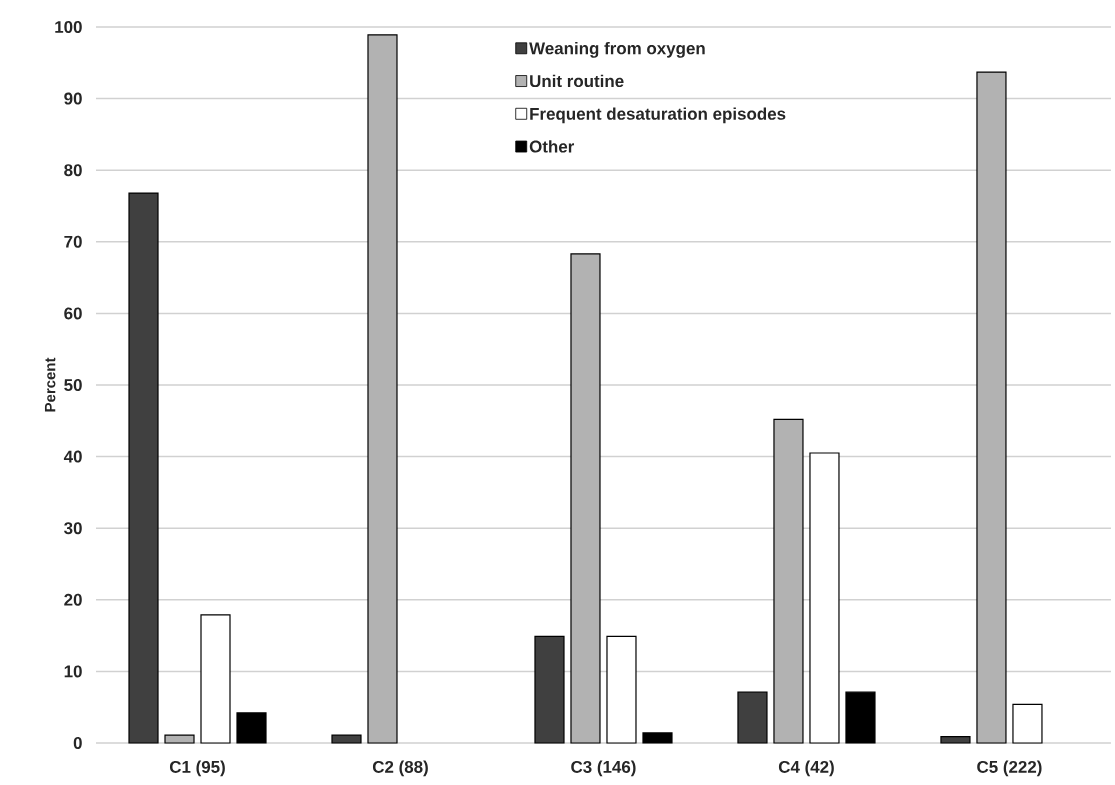 The image size is (1115, 785). I want to click on legend-label: Frequent desaturation episodes, so click(658, 115).